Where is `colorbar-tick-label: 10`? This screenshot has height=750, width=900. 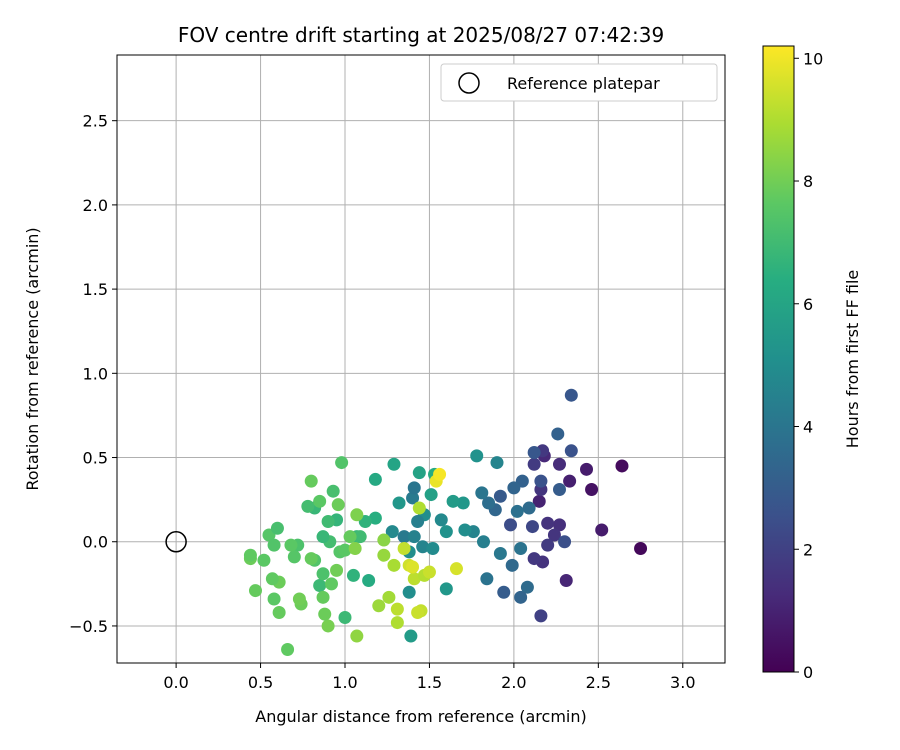
colorbar-tick-label: 10 is located at coordinates (813, 58).